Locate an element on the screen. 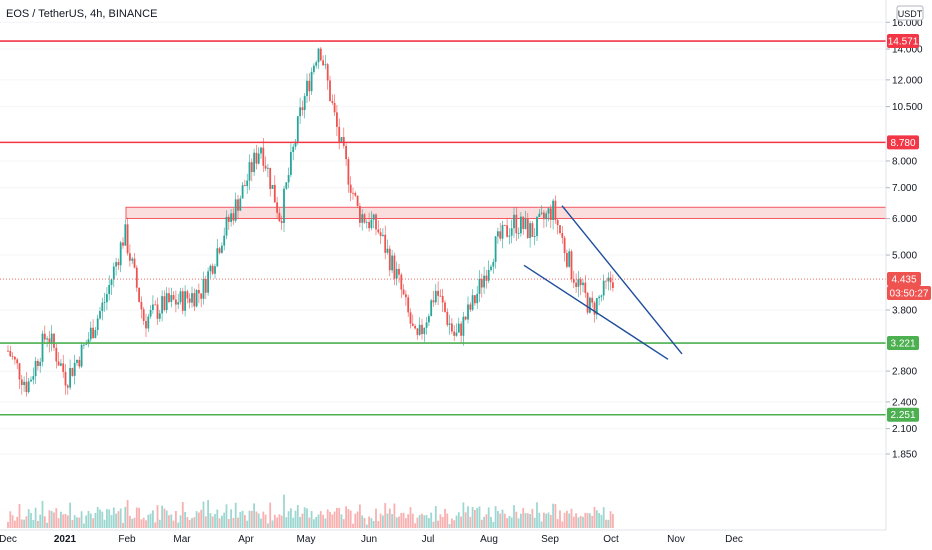 Image resolution: width=932 pixels, height=550 pixels. level-badge is located at coordinates (903, 142).